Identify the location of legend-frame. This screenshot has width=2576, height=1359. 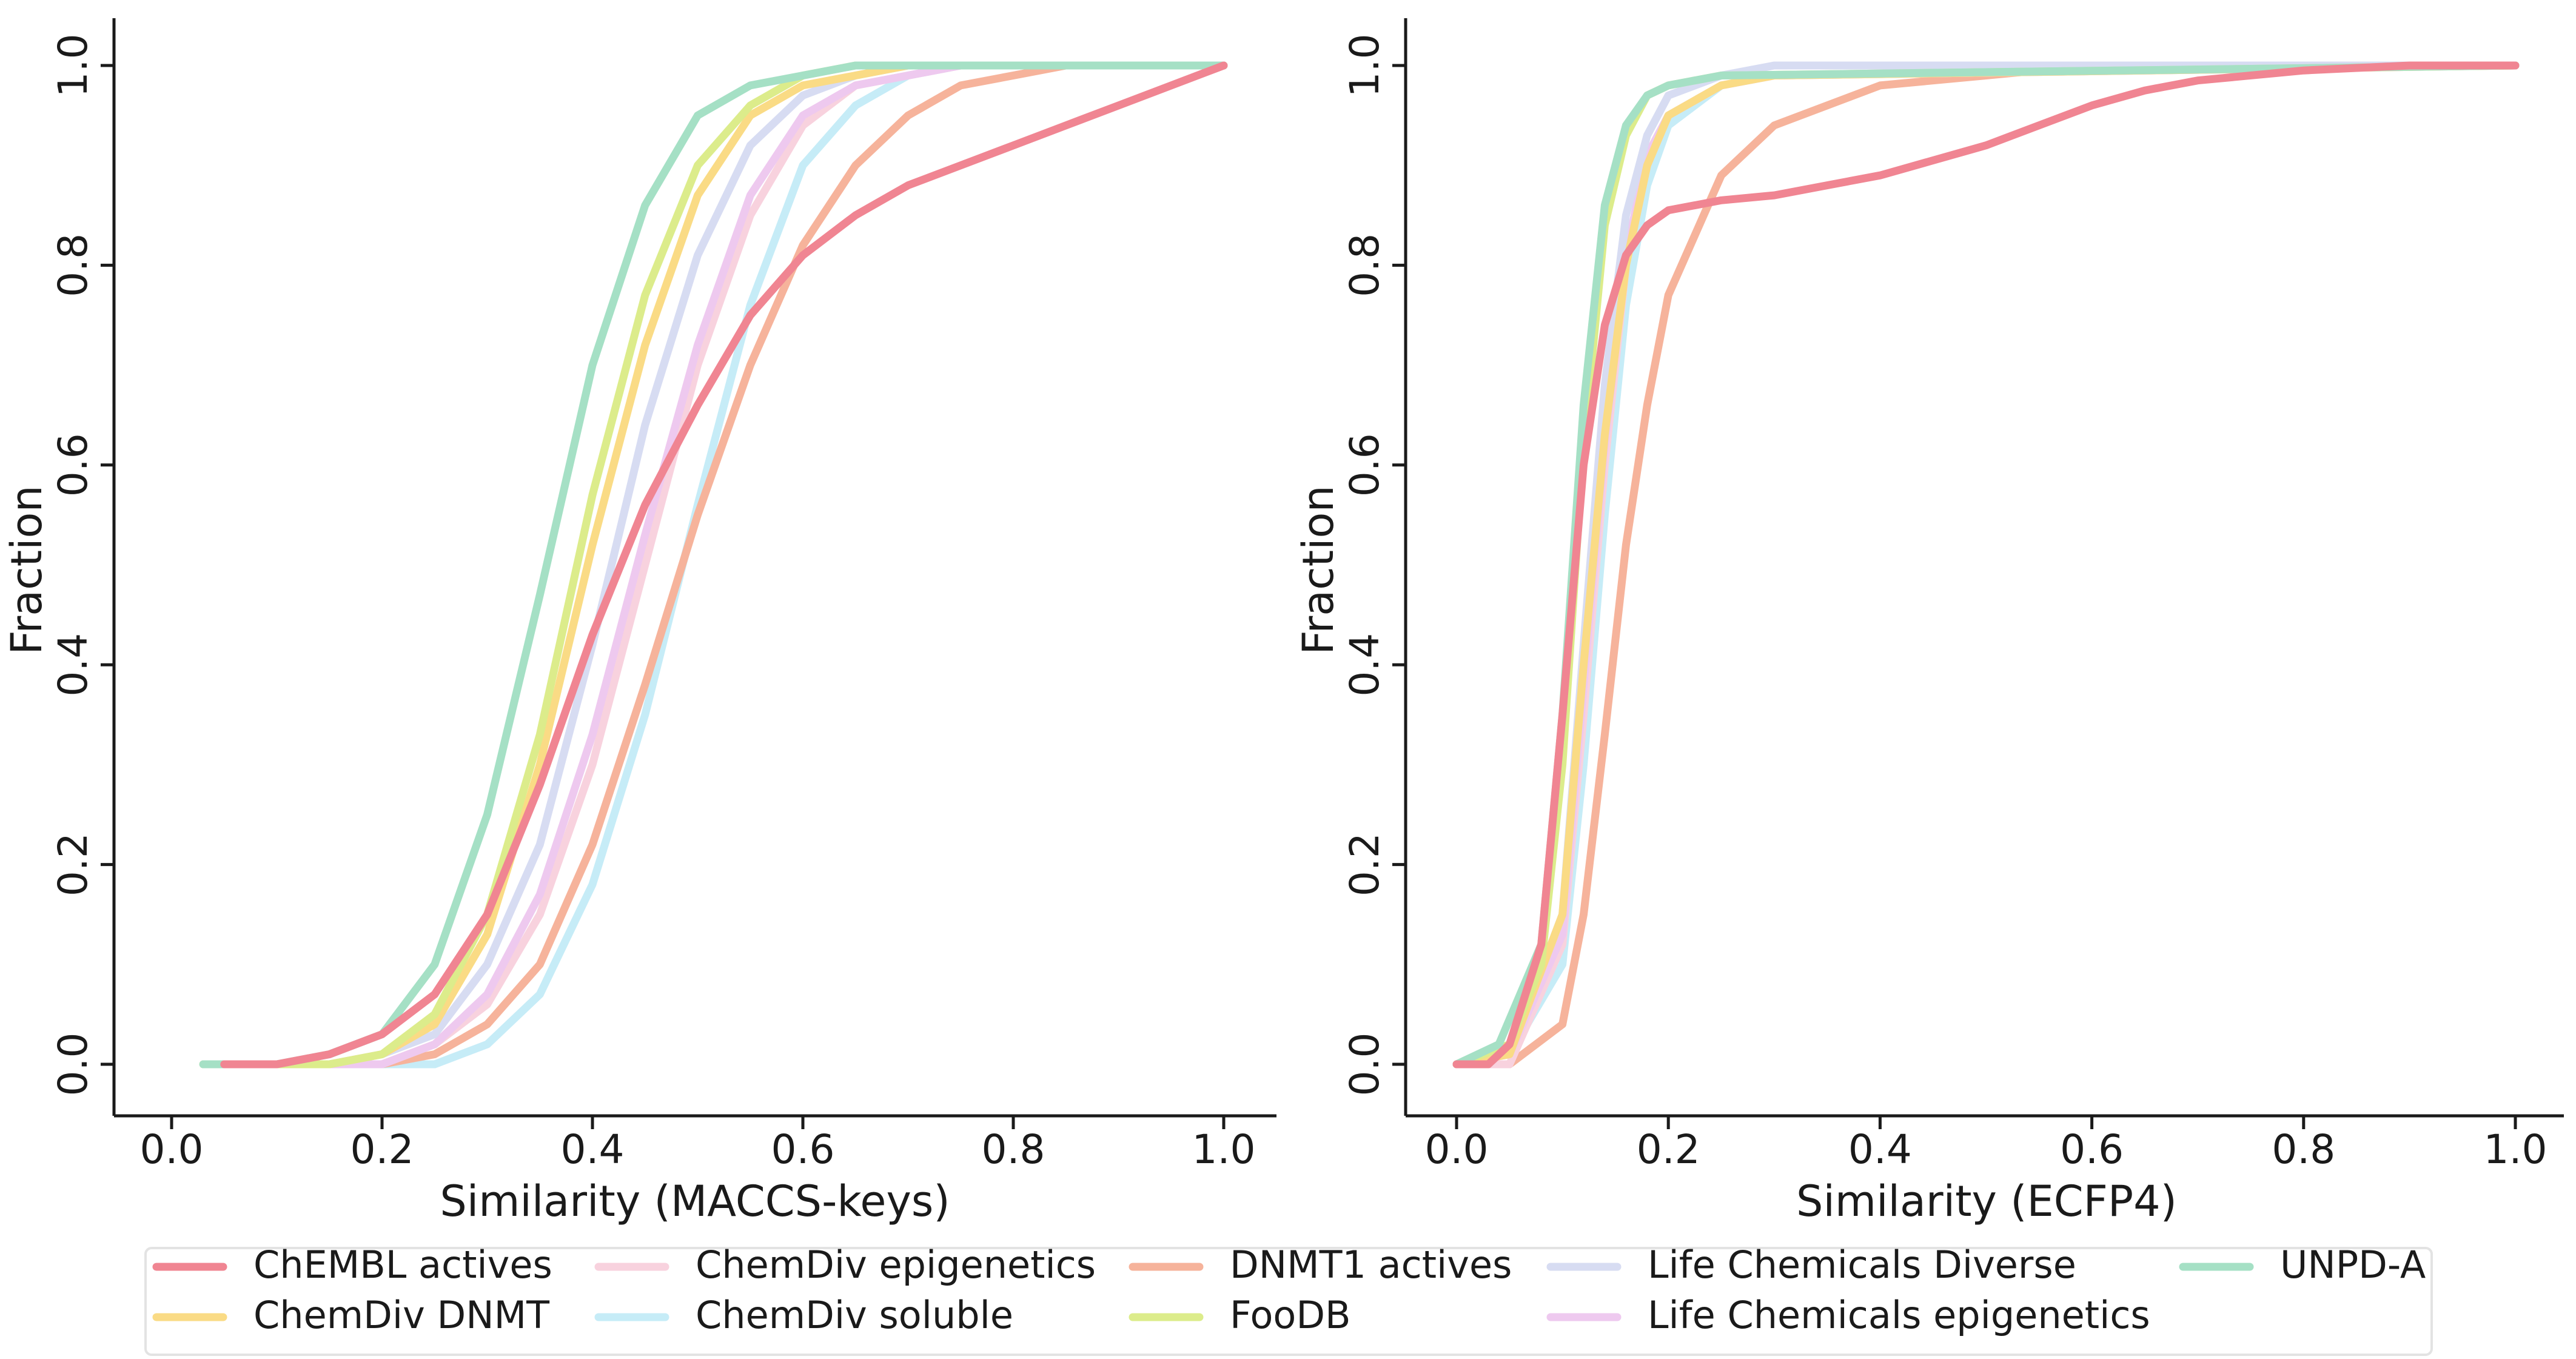
(1288, 1301).